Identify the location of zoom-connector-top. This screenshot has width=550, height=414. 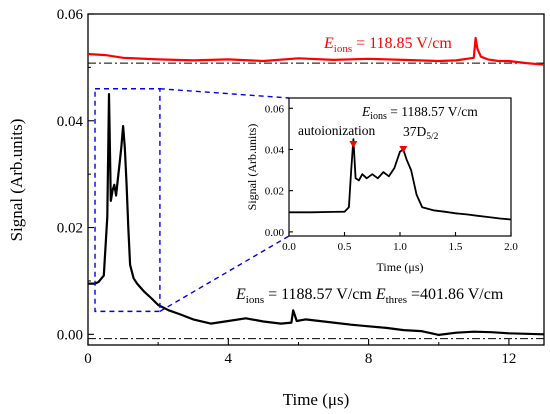
(224, 93).